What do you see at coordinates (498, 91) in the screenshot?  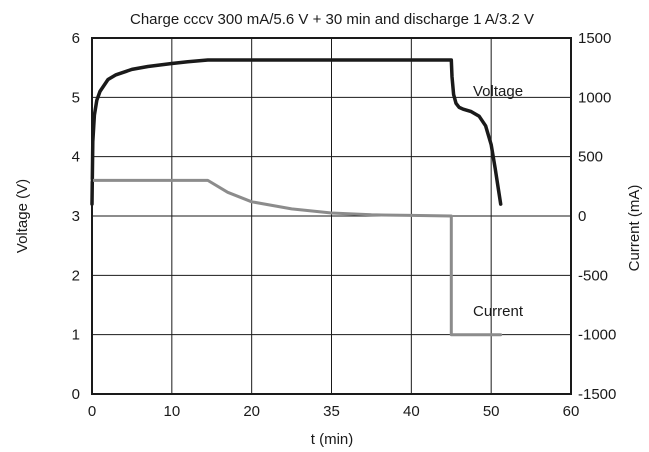 I see `series-label-voltage: Voltage` at bounding box center [498, 91].